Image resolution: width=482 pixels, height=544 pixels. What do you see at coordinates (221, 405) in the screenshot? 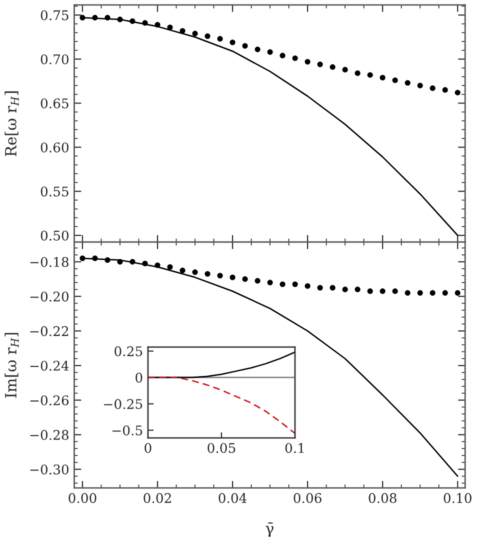
I see `line-series` at bounding box center [221, 405].